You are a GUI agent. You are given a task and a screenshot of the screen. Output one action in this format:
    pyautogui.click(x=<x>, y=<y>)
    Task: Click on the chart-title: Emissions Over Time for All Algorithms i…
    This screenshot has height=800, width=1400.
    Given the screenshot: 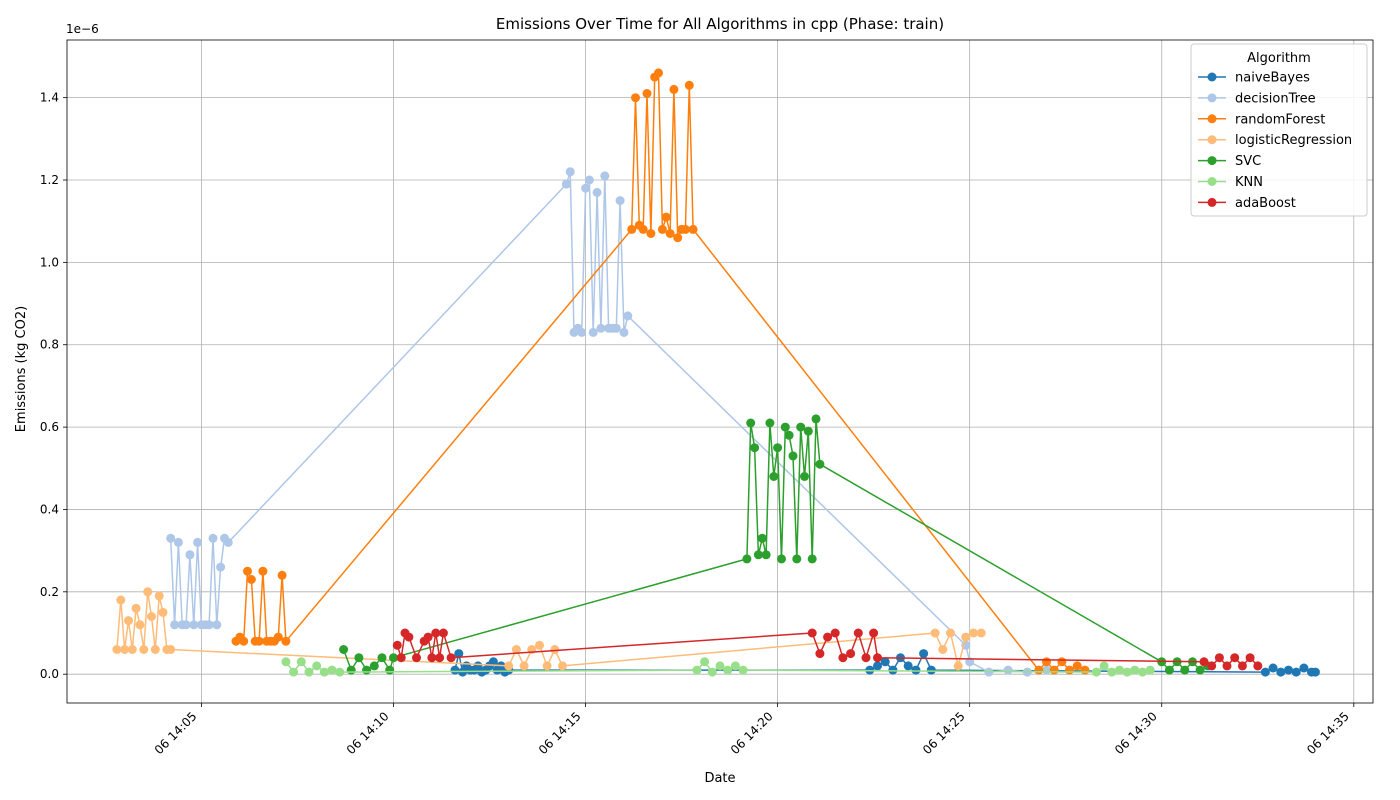 What is the action you would take?
    pyautogui.click(x=720, y=24)
    